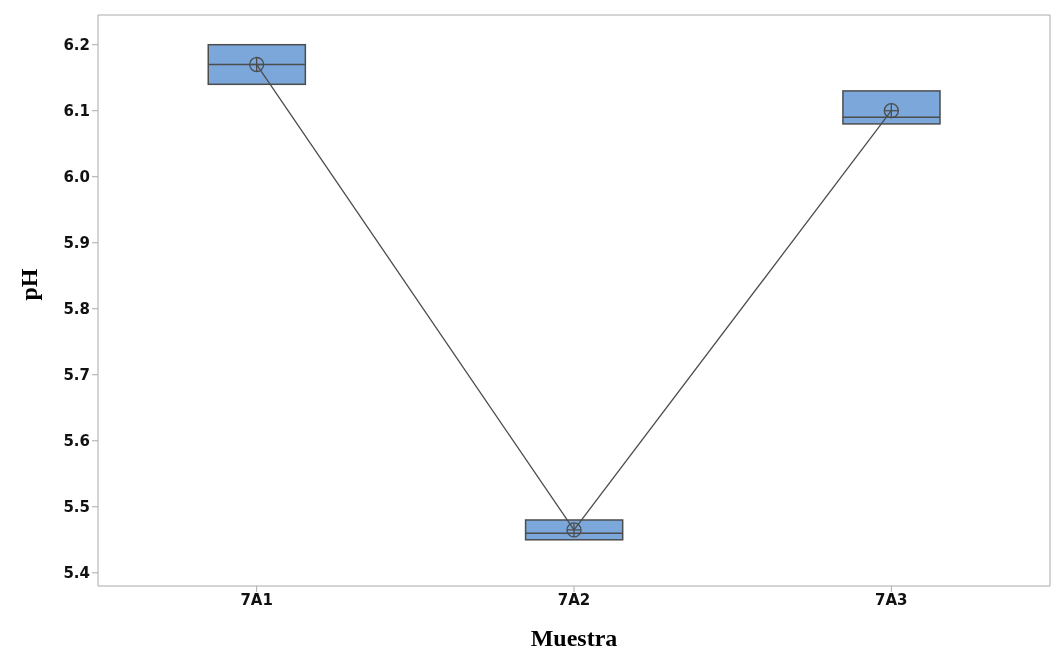 The width and height of the screenshot is (1057, 656). Describe the element at coordinates (76, 45) in the screenshot. I see `y-tick-label: 6.2` at that location.